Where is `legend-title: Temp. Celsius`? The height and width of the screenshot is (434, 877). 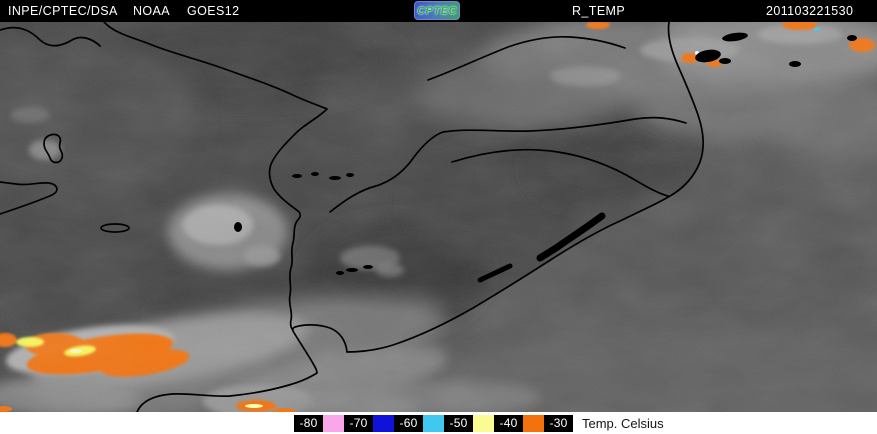
legend-title: Temp. Celsius is located at coordinates (623, 423).